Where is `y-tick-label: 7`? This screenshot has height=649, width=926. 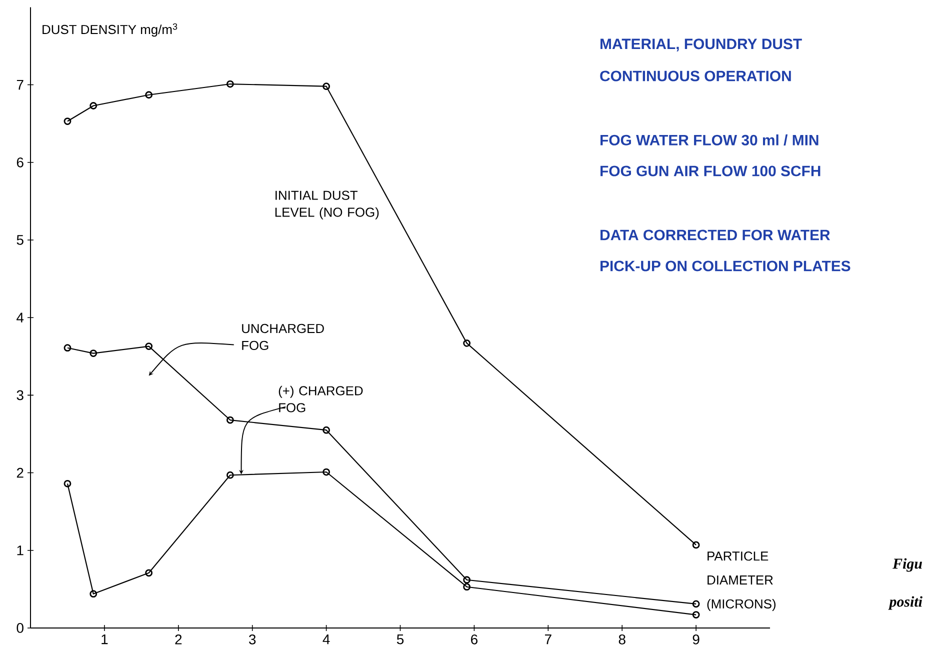
y-tick-label: 7 is located at coordinates (20, 85).